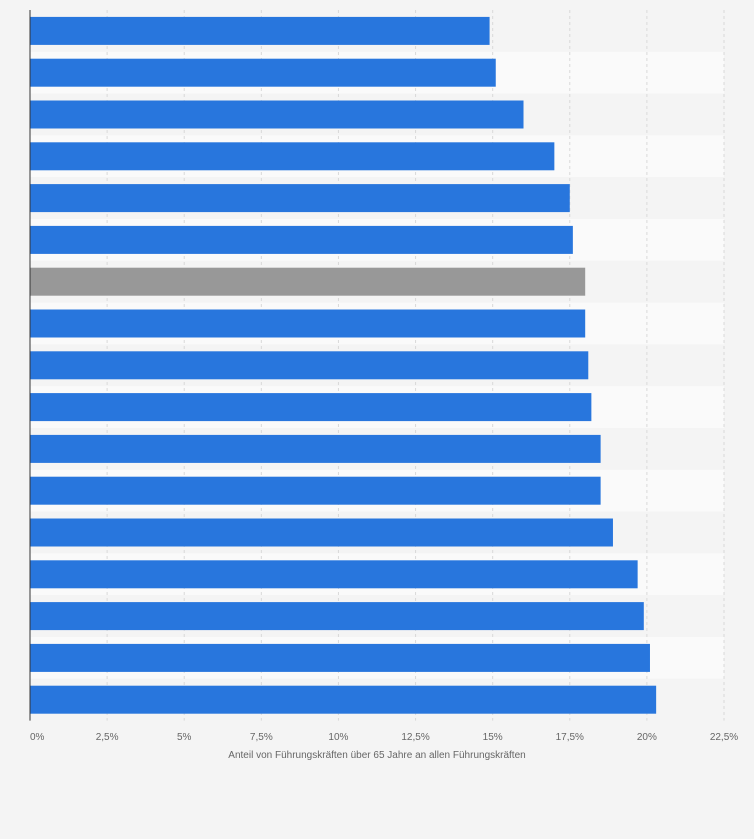  Describe the element at coordinates (384, 737) in the screenshot. I see `x-tick-labels: 0% 2,5% 5% 7,5% 10% 12,5% 15% 17,5% 20% 22,5%` at that location.